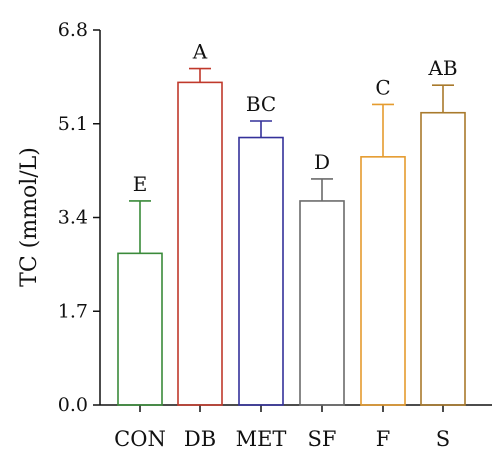  I want to click on significance-label-con: E, so click(140, 184).